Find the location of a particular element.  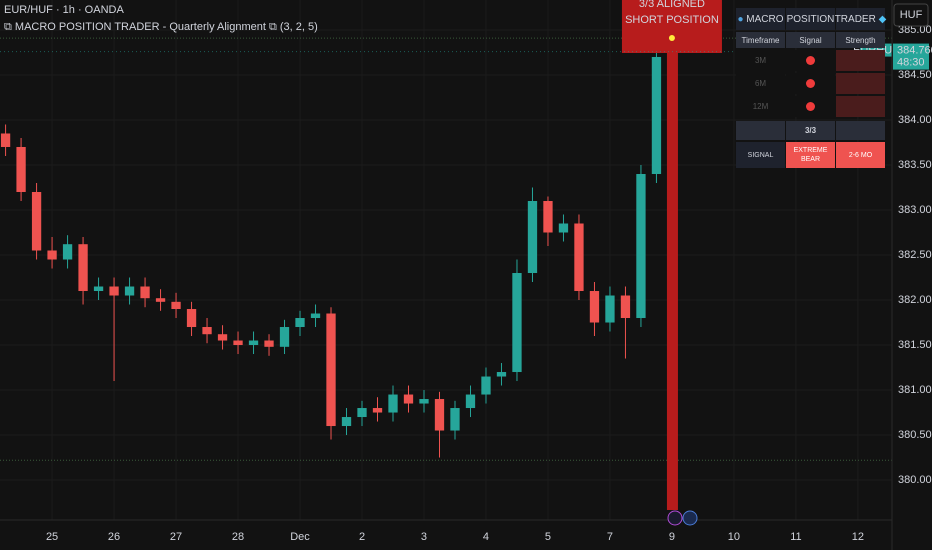

y-tick-label: 381.000 is located at coordinates (915, 390).